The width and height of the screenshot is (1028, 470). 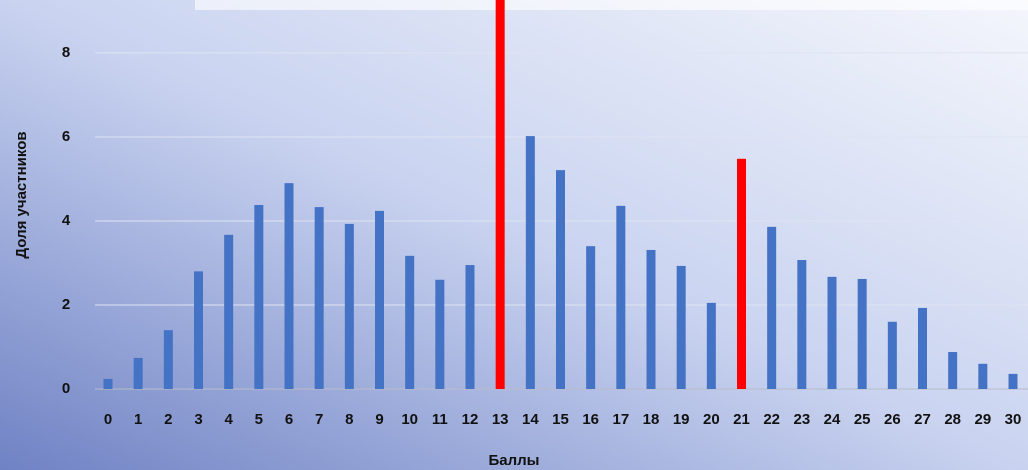 I want to click on y-tick-label: 2, so click(x=66, y=304).